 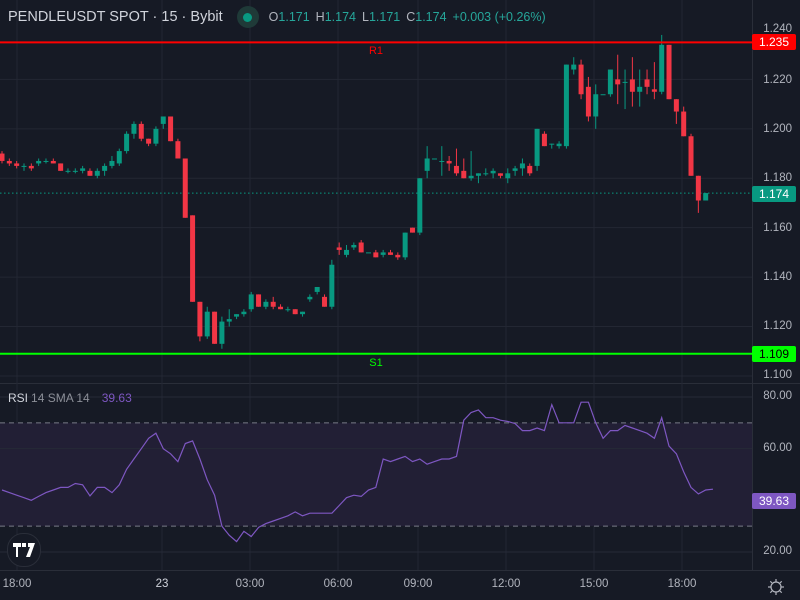 I want to click on time-tick: 23, so click(x=162, y=584).